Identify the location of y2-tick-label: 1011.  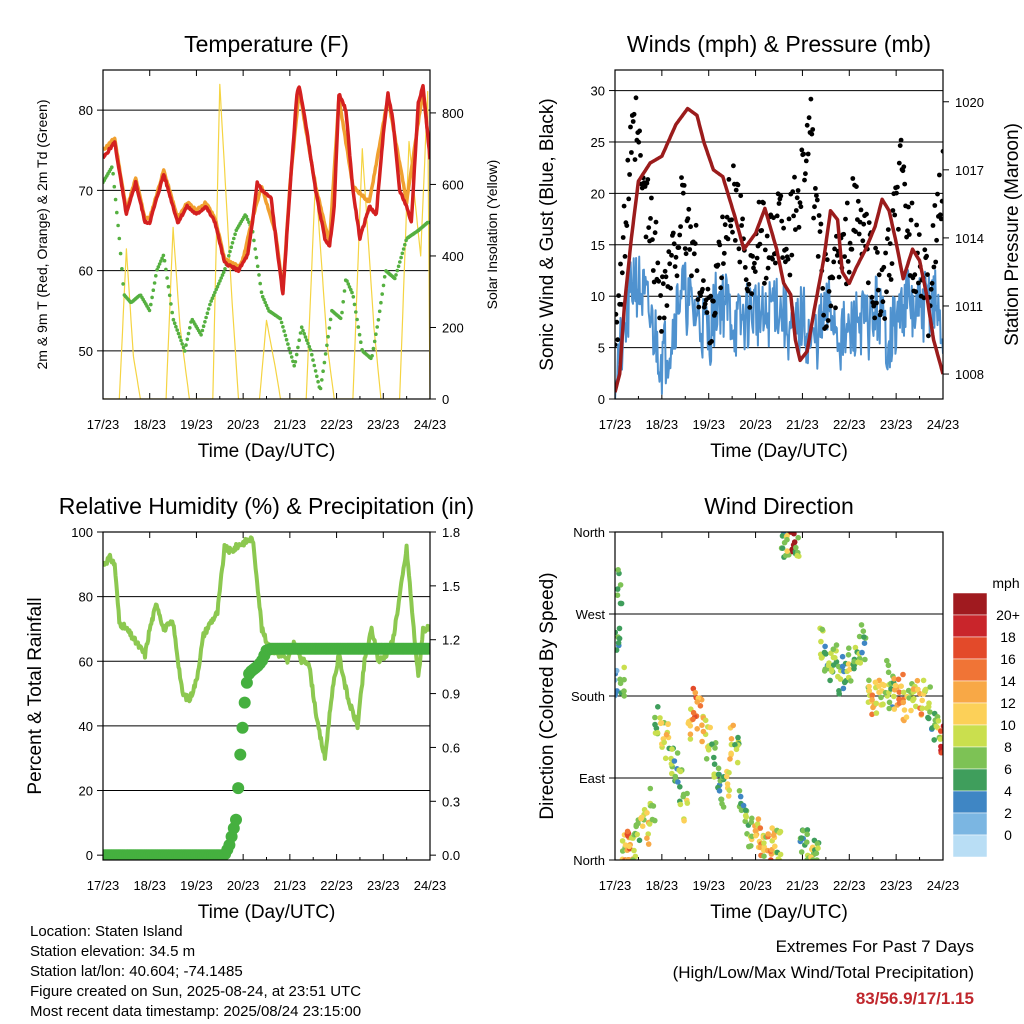
(969, 306).